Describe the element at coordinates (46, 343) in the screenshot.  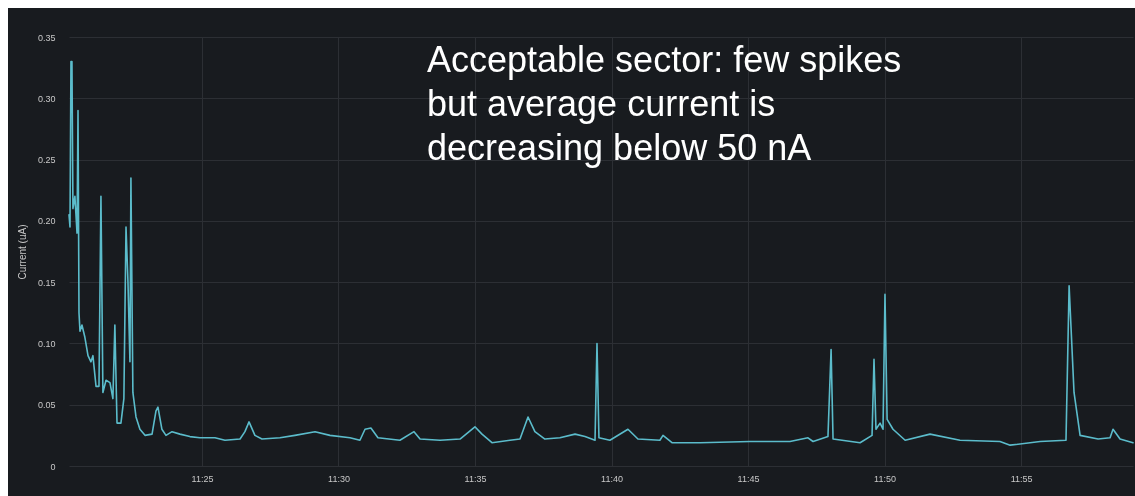
I see `y-tick-label: 0.10` at that location.